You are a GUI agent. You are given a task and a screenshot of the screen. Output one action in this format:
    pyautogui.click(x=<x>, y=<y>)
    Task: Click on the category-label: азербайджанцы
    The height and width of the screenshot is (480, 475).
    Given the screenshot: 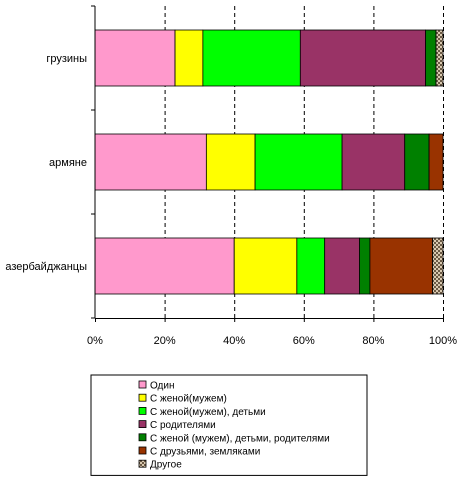 What is the action you would take?
    pyautogui.click(x=46, y=267)
    